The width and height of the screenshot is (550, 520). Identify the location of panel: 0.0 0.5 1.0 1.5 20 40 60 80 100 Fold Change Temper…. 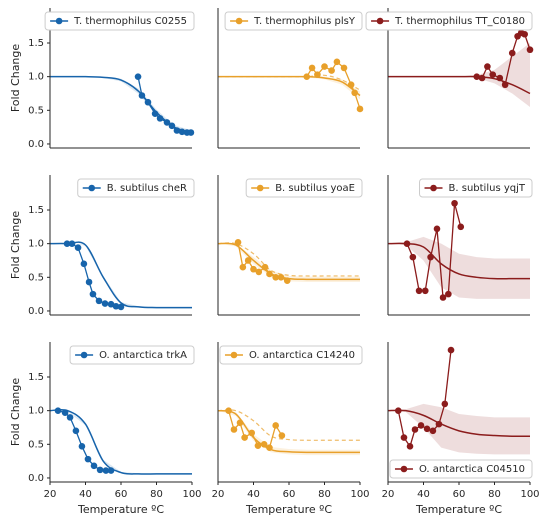
(105, 429).